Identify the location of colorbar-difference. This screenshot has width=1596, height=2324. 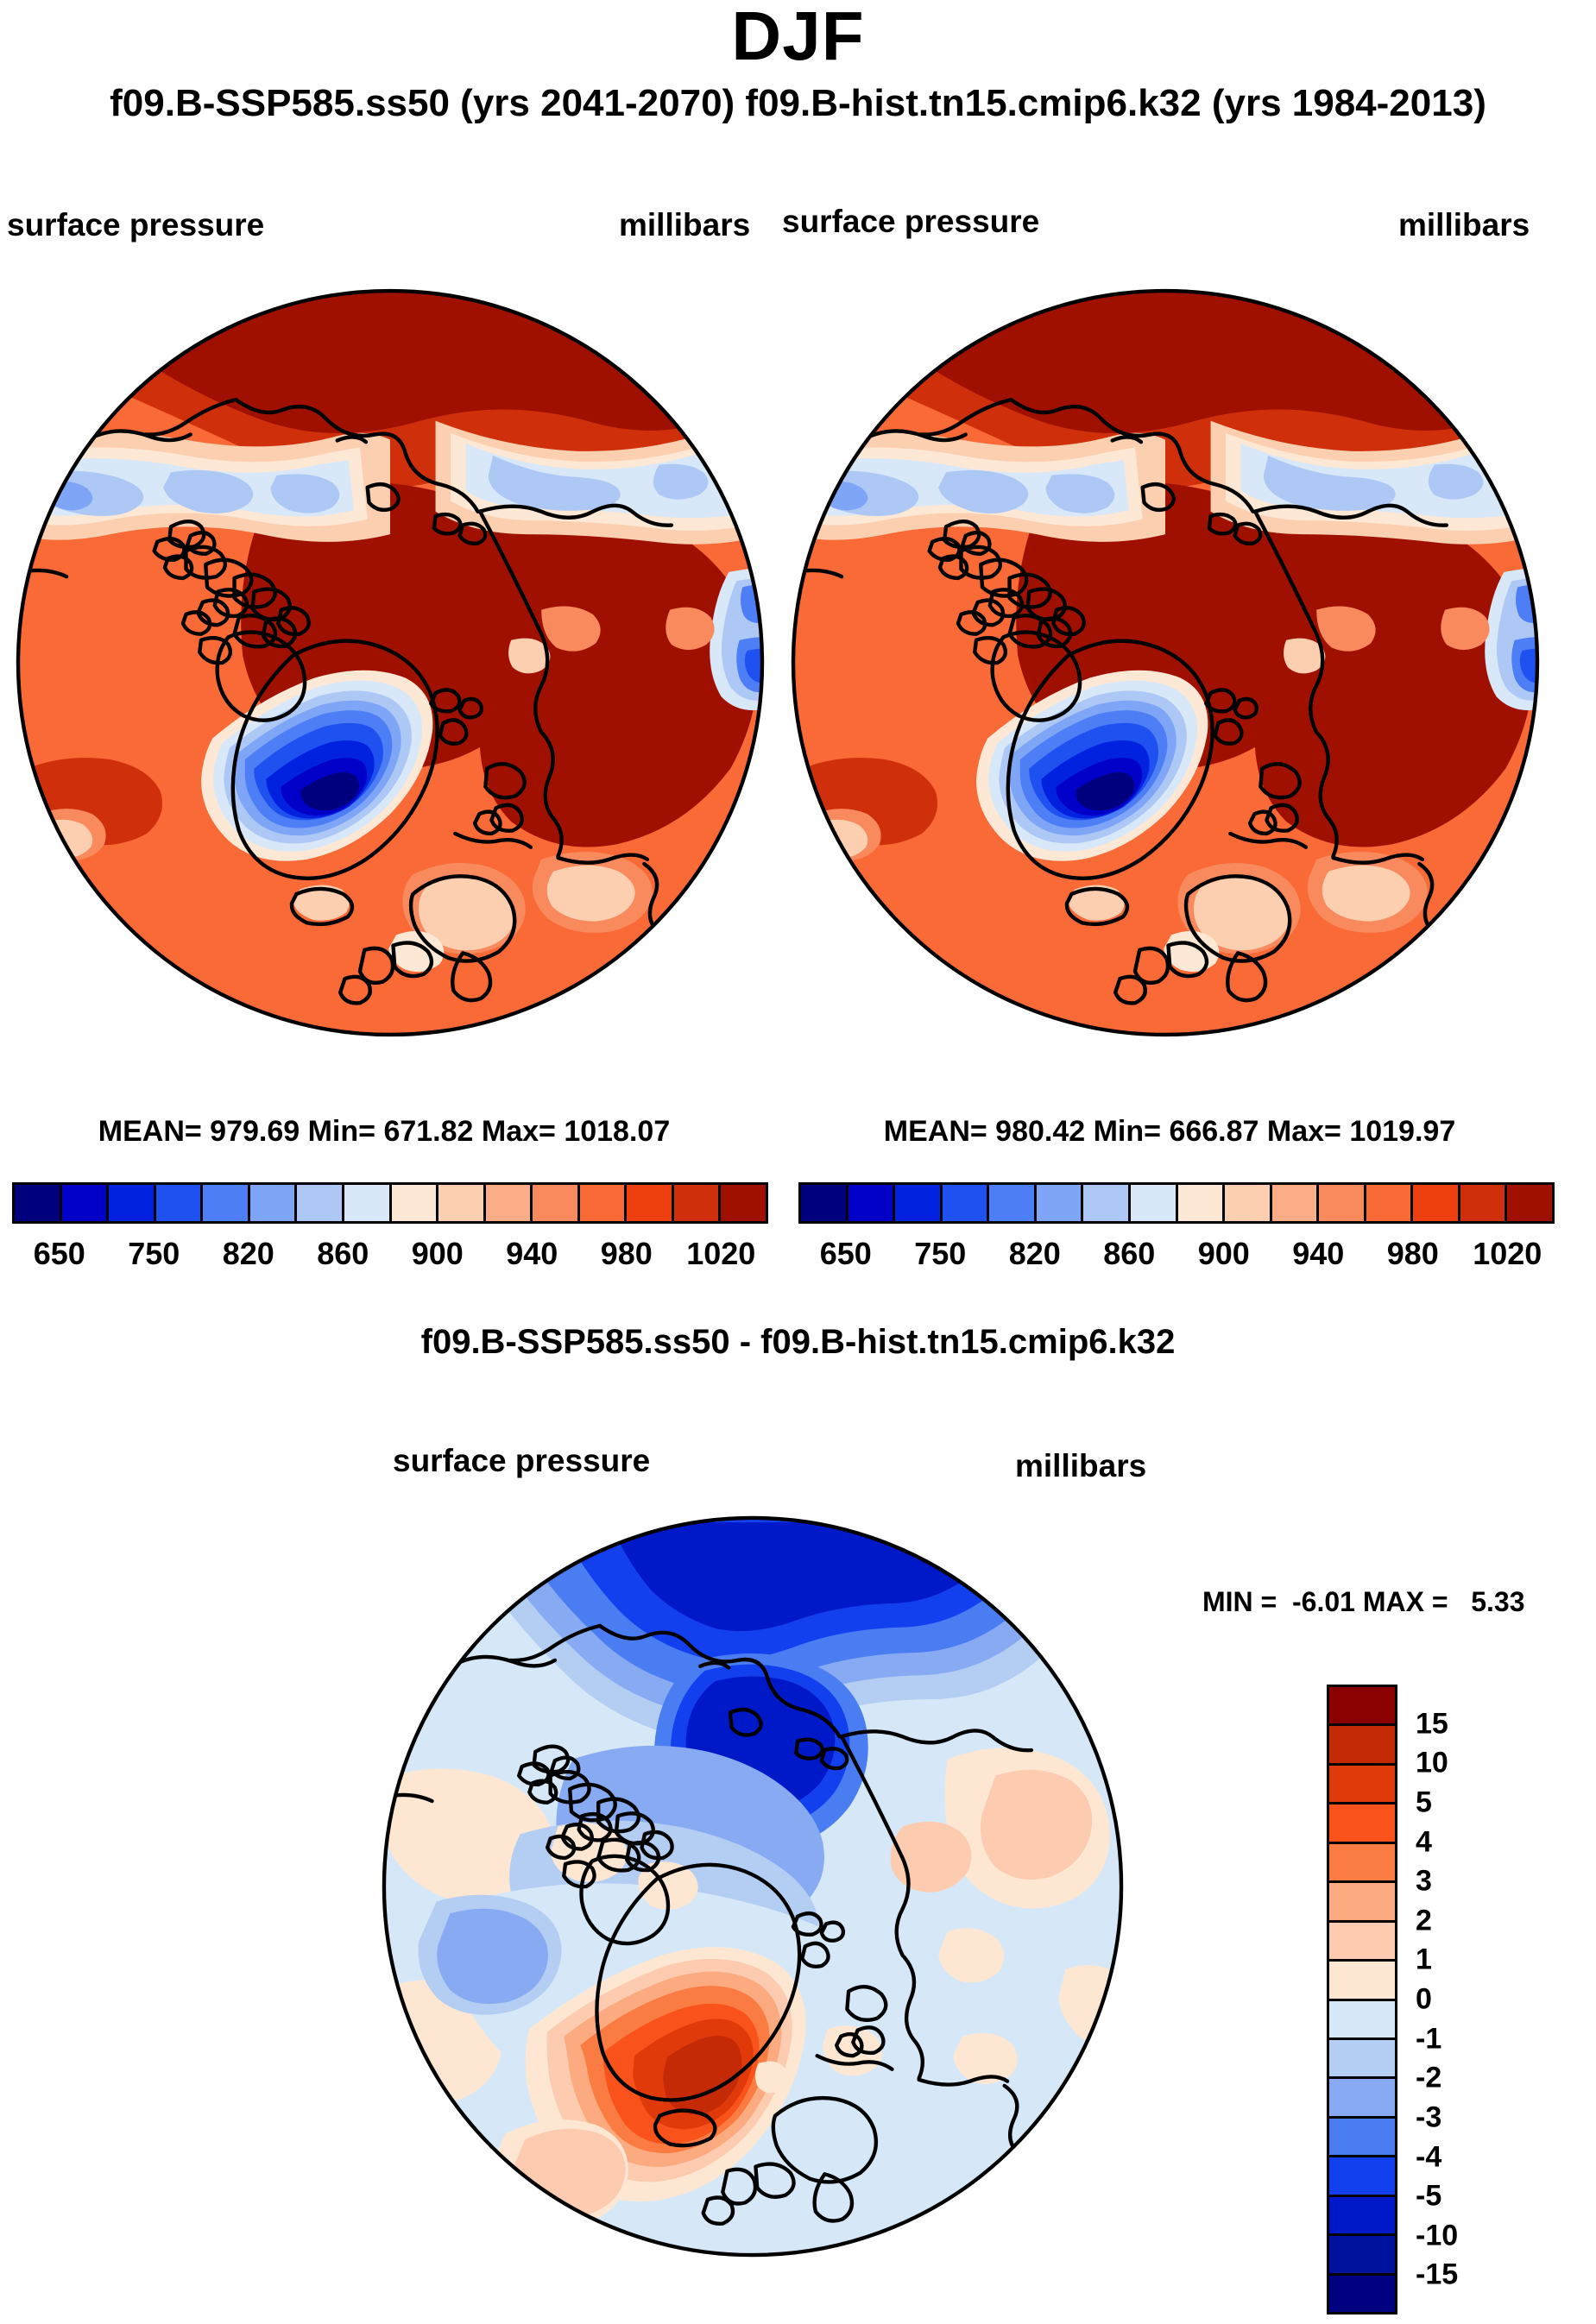
(1362, 2000).